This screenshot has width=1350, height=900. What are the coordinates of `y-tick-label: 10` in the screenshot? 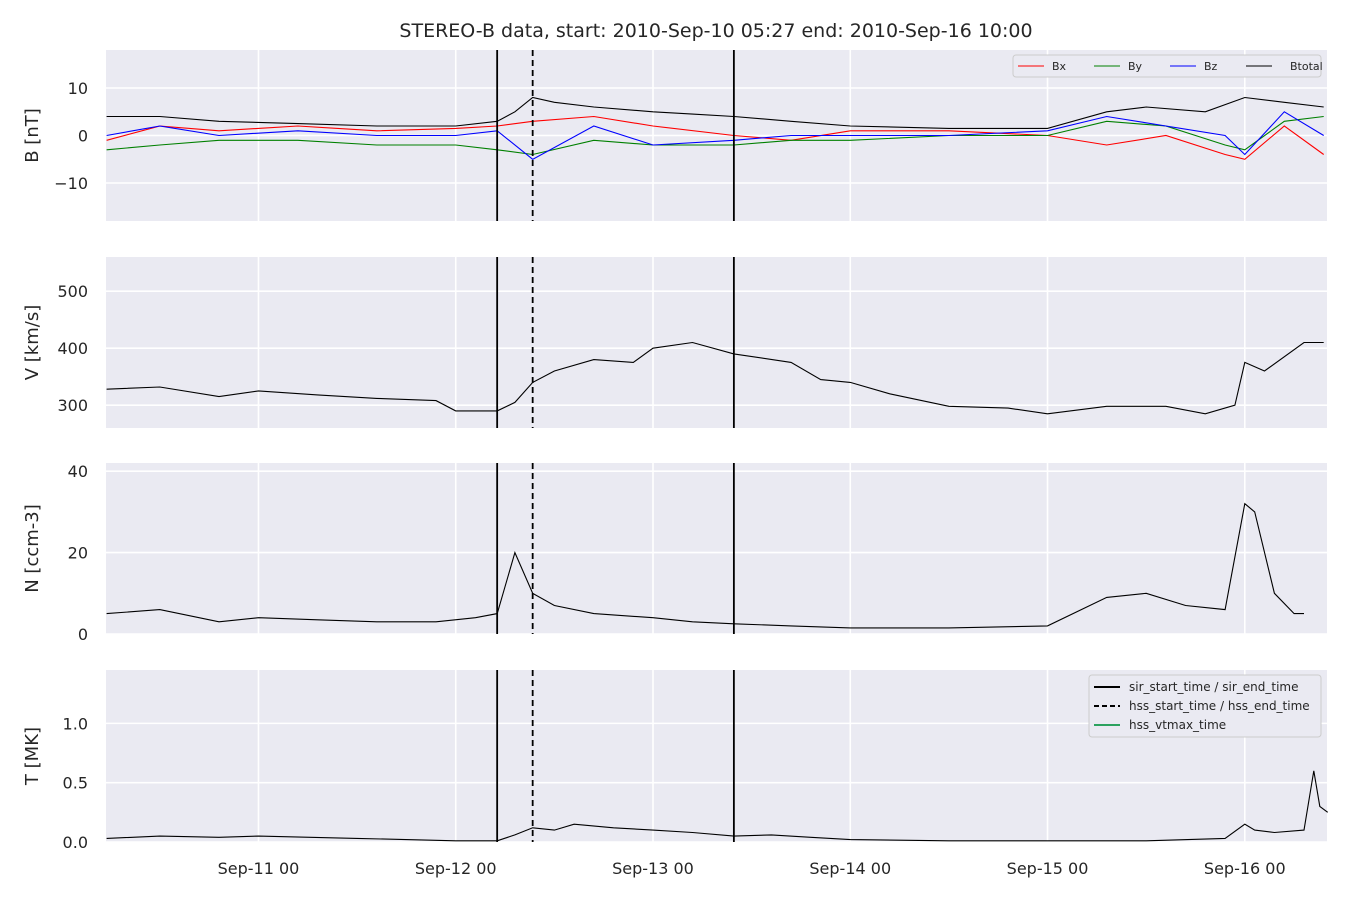 It's located at (78, 88).